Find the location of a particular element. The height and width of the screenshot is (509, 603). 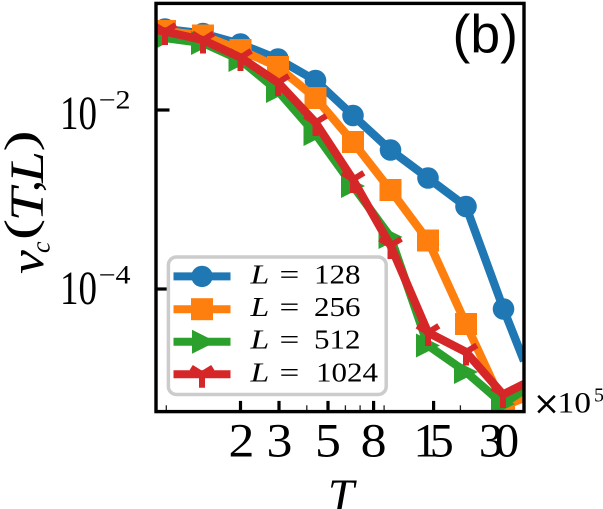

svg-text: (b) is located at coordinates (485, 35).